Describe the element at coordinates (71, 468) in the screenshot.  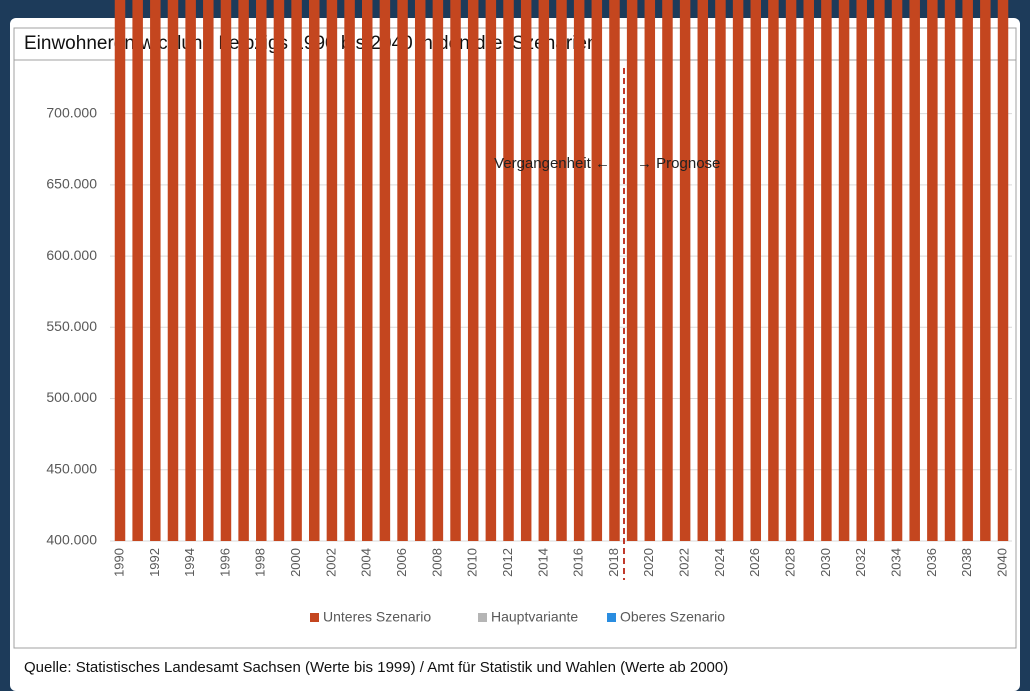
I see `y-tick-label: 450.000` at that location.